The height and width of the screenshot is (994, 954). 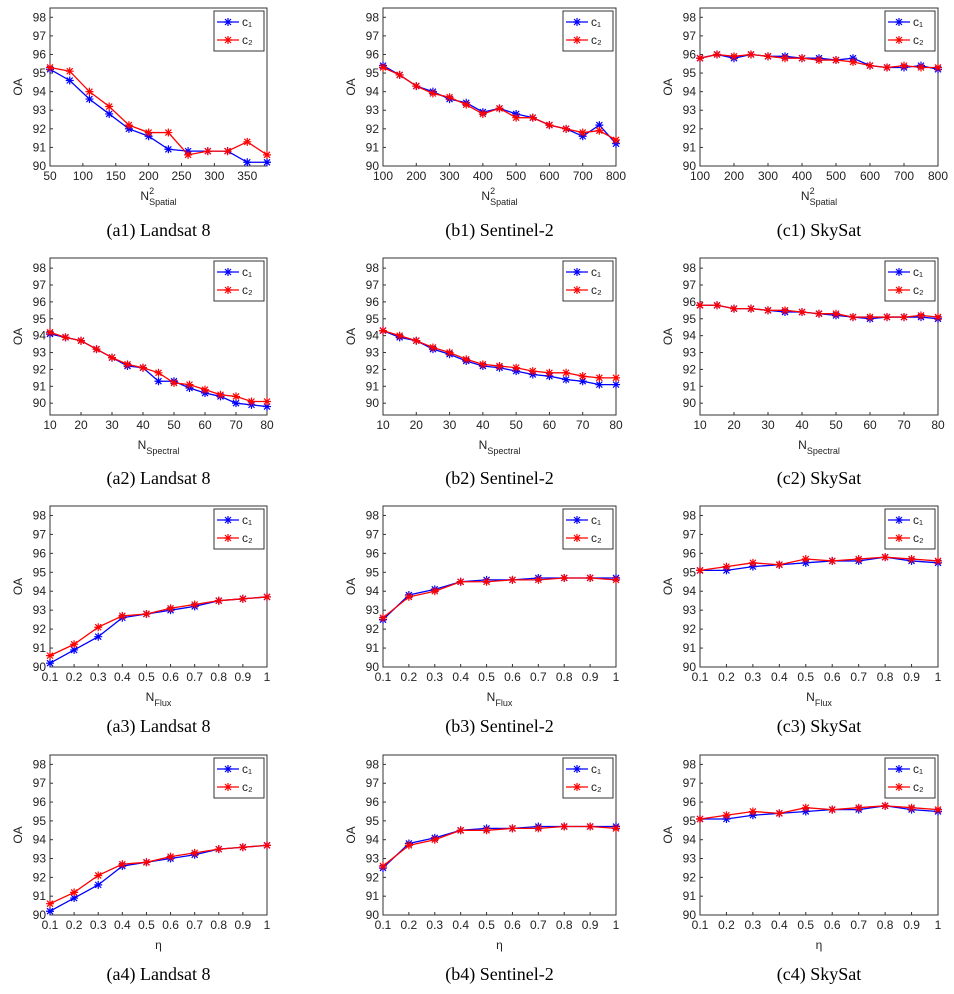 What do you see at coordinates (239, 778) in the screenshot?
I see `legend-box` at bounding box center [239, 778].